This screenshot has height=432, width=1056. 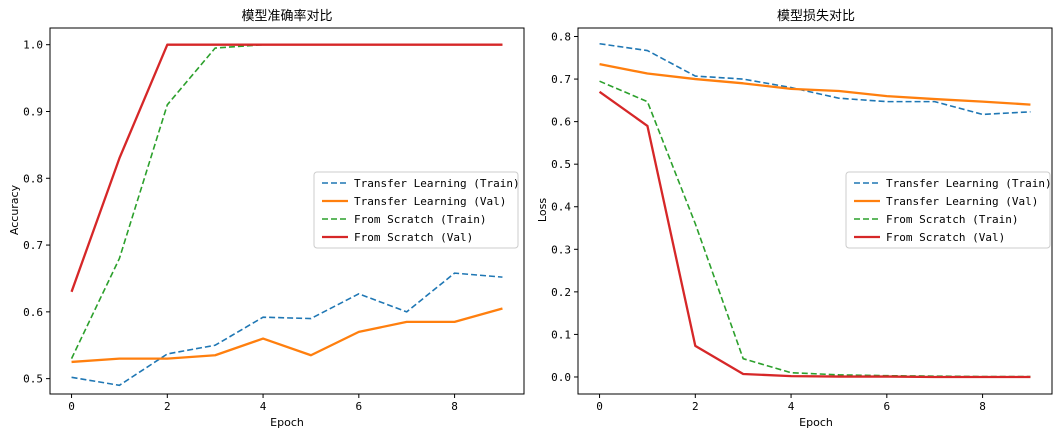 I want to click on accuracy-chart-ylabel: Accuracy, so click(x=14, y=209).